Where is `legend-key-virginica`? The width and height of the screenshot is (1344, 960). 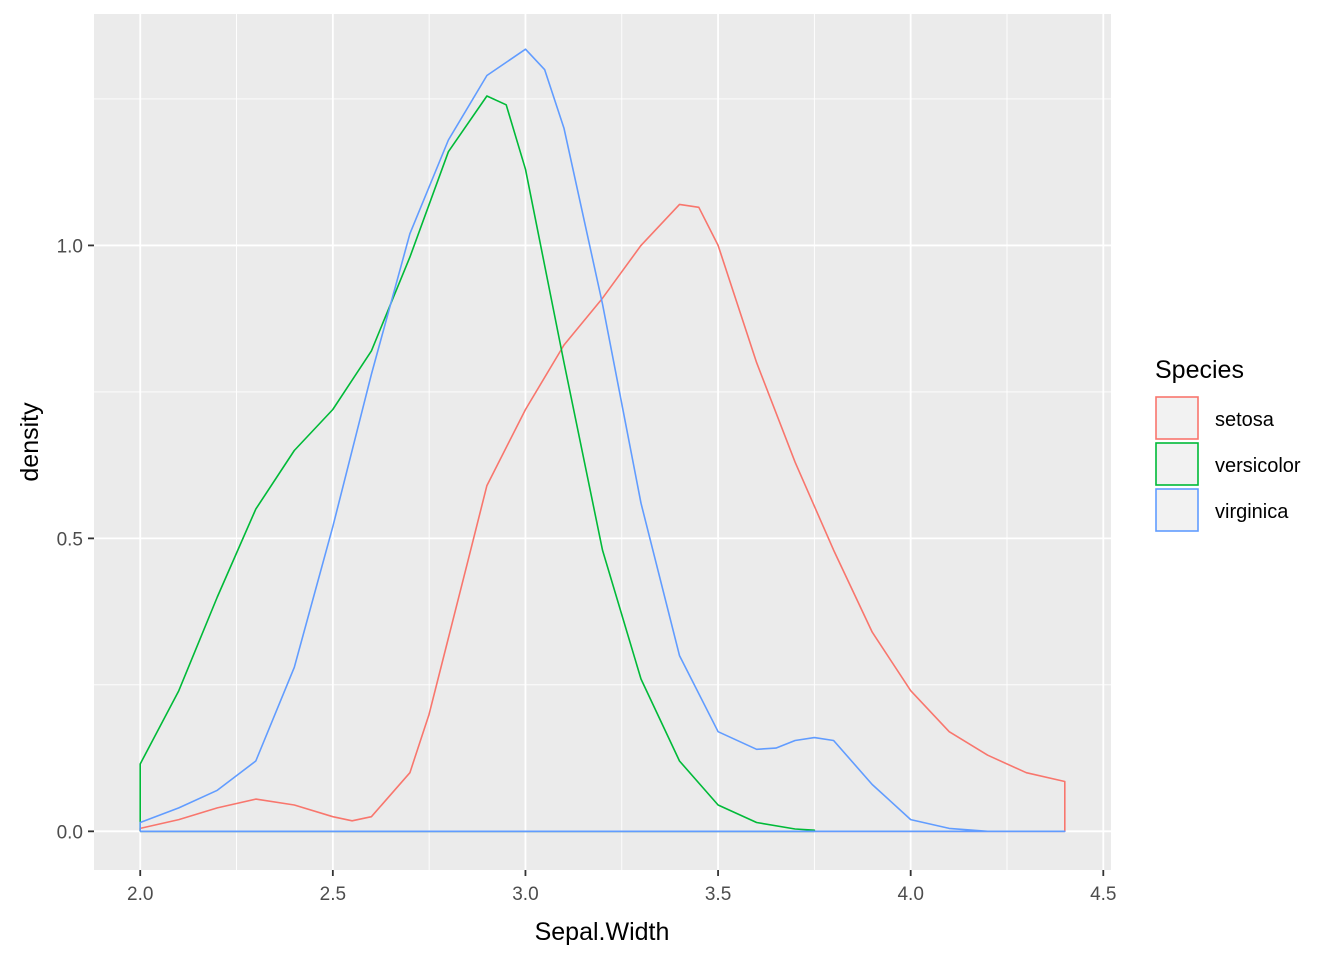
legend-key-virginica is located at coordinates (1177, 510).